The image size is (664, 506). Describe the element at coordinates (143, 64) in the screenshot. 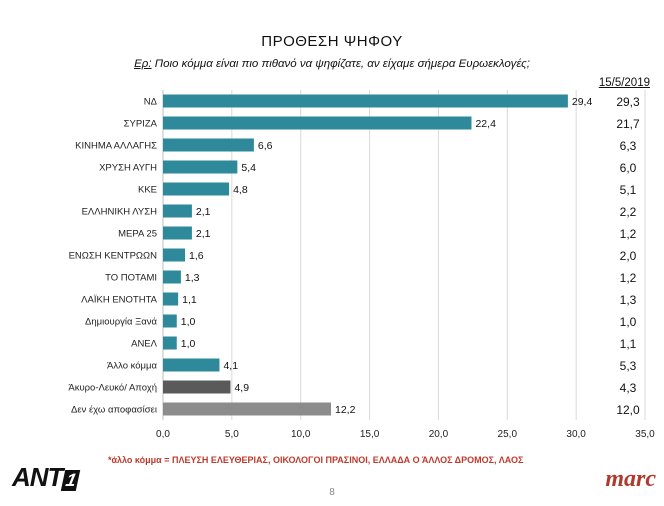

I see `question-label: Ερ:` at that location.